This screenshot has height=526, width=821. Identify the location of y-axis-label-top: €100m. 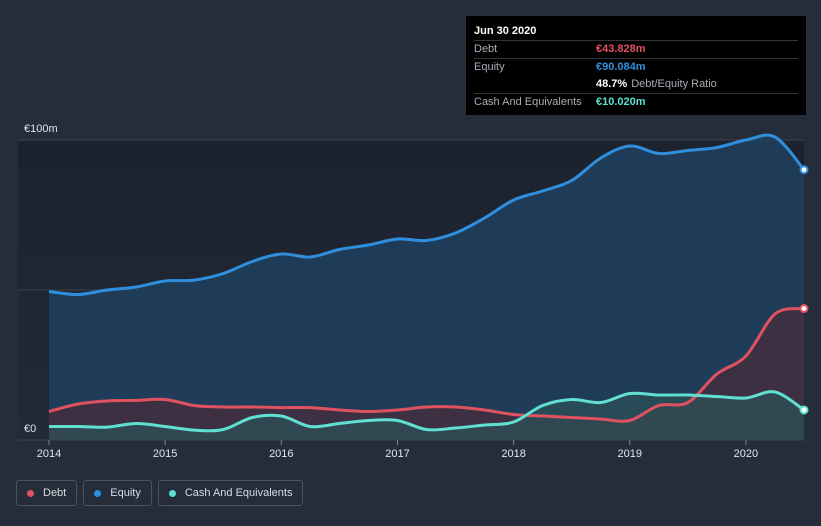
(41, 129).